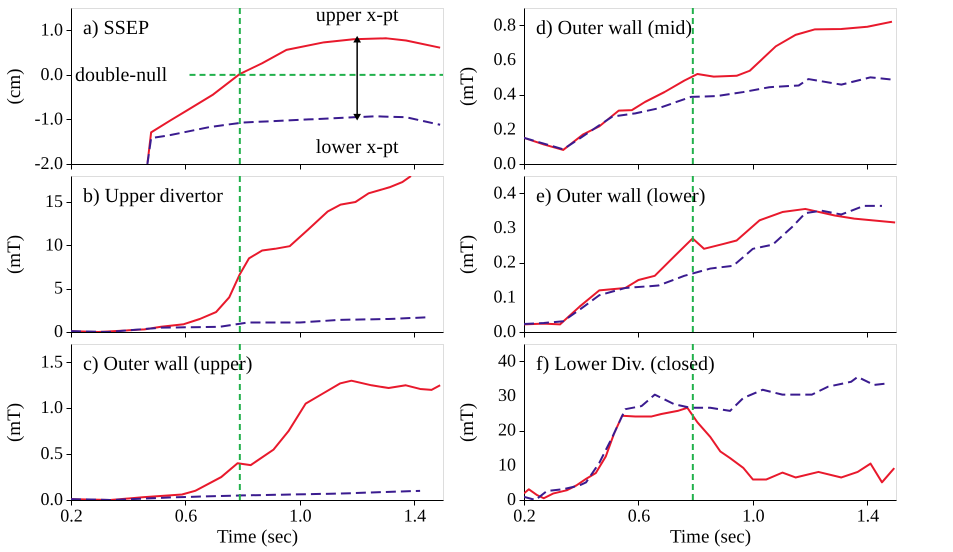 Image resolution: width=953 pixels, height=552 pixels. What do you see at coordinates (48, 163) in the screenshot?
I see `y-tick-label: -2.0` at bounding box center [48, 163].